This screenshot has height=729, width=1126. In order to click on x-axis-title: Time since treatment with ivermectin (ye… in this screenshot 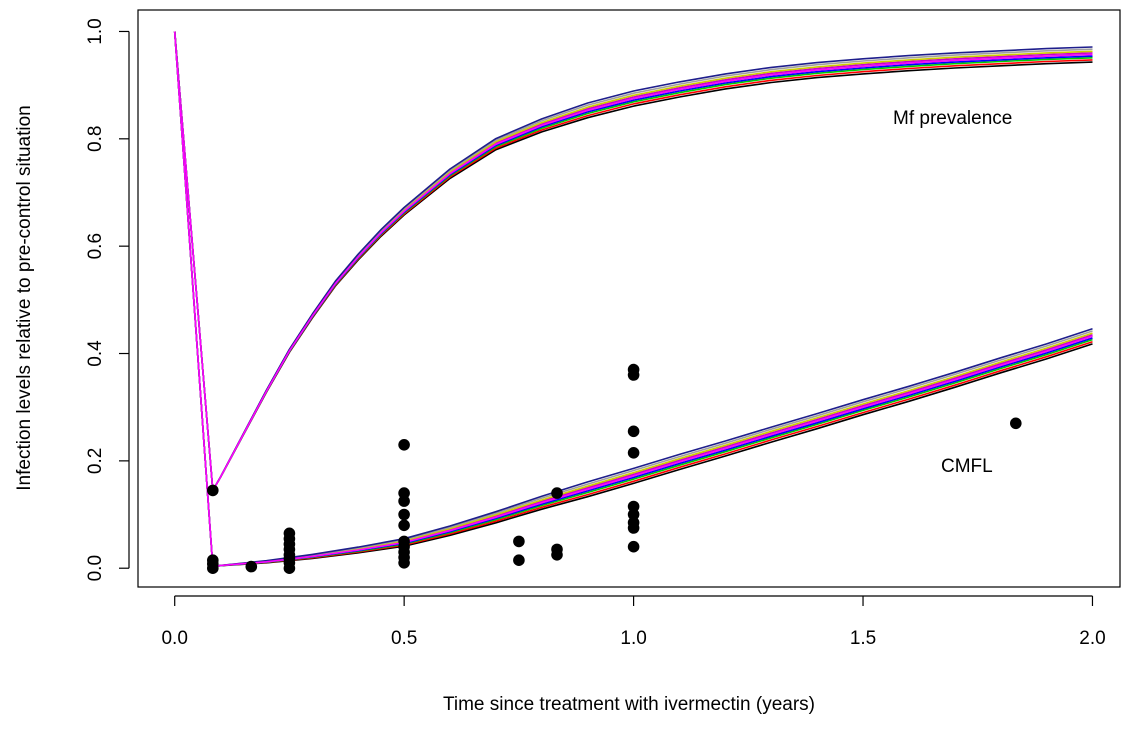, I will do `click(629, 704)`.